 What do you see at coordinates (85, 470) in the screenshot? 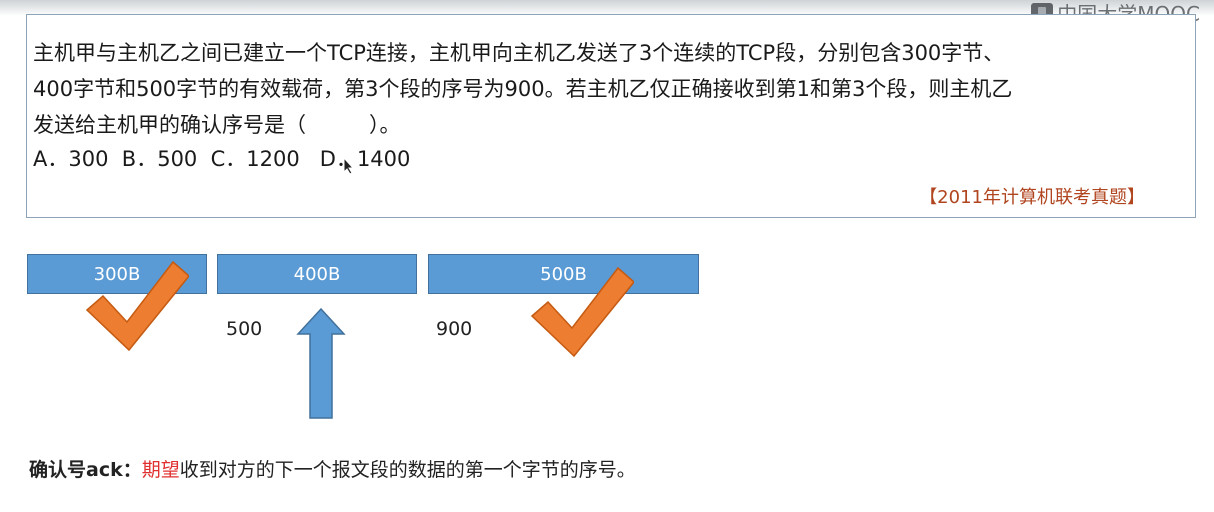
I see `definition-term: 确认号ack：` at bounding box center [85, 470].